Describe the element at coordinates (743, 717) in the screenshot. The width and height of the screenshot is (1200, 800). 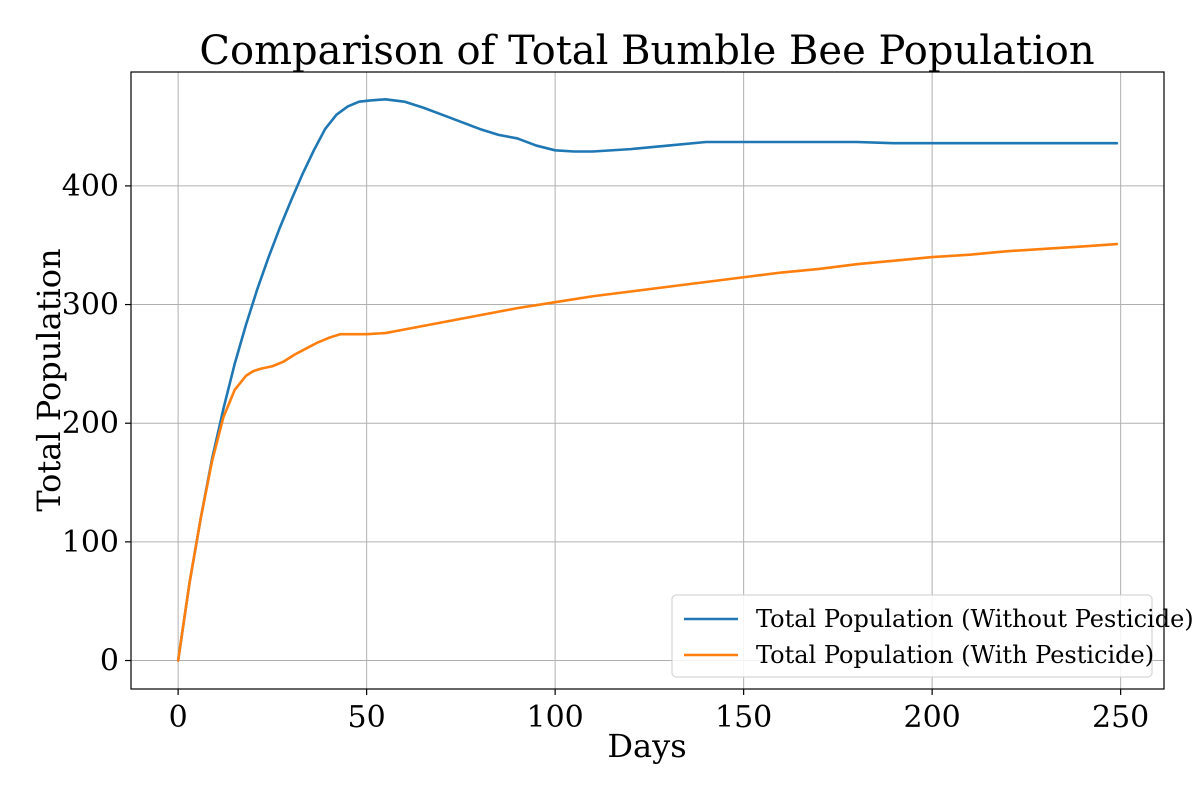
I see `x-tick-label: 150` at that location.